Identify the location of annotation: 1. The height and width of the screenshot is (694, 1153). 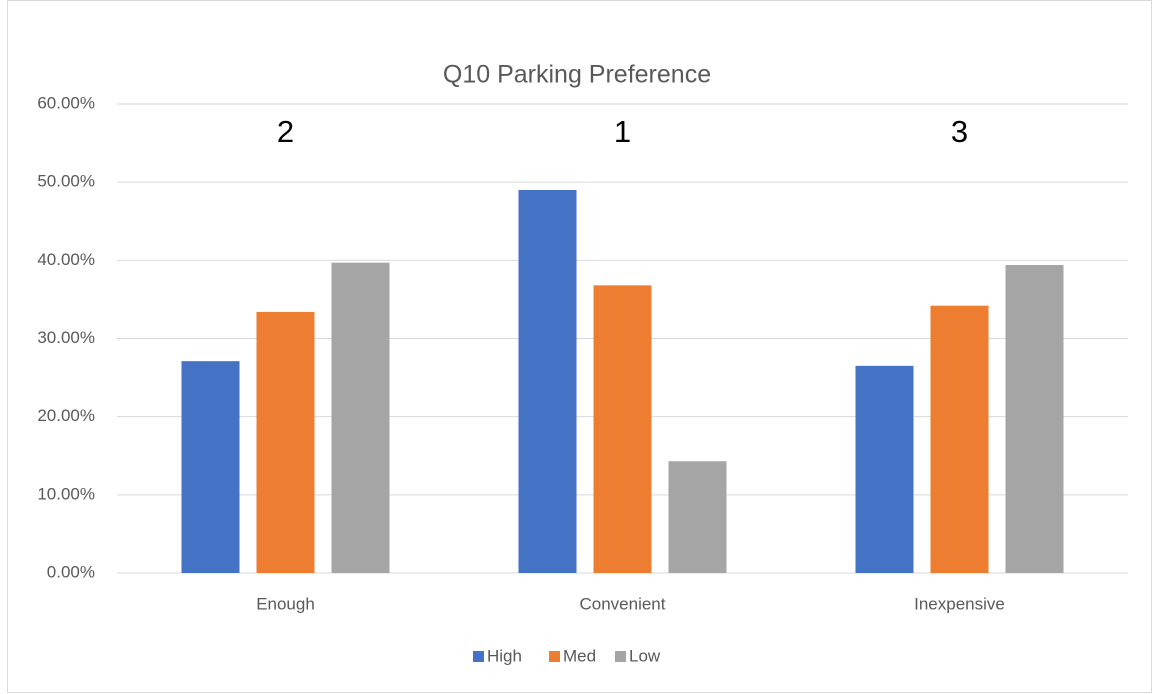
(622, 131).